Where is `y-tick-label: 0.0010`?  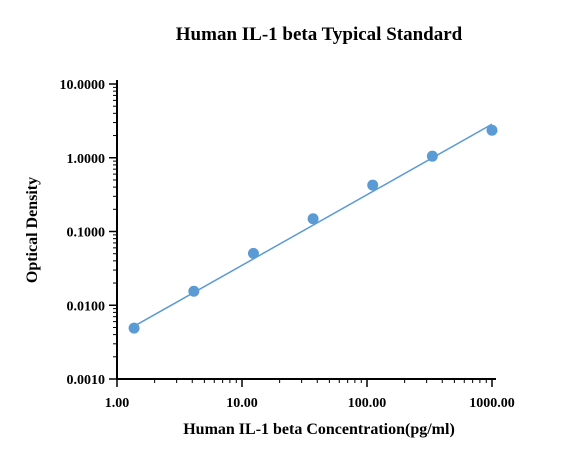
y-tick-label: 0.0010 is located at coordinates (86, 380).